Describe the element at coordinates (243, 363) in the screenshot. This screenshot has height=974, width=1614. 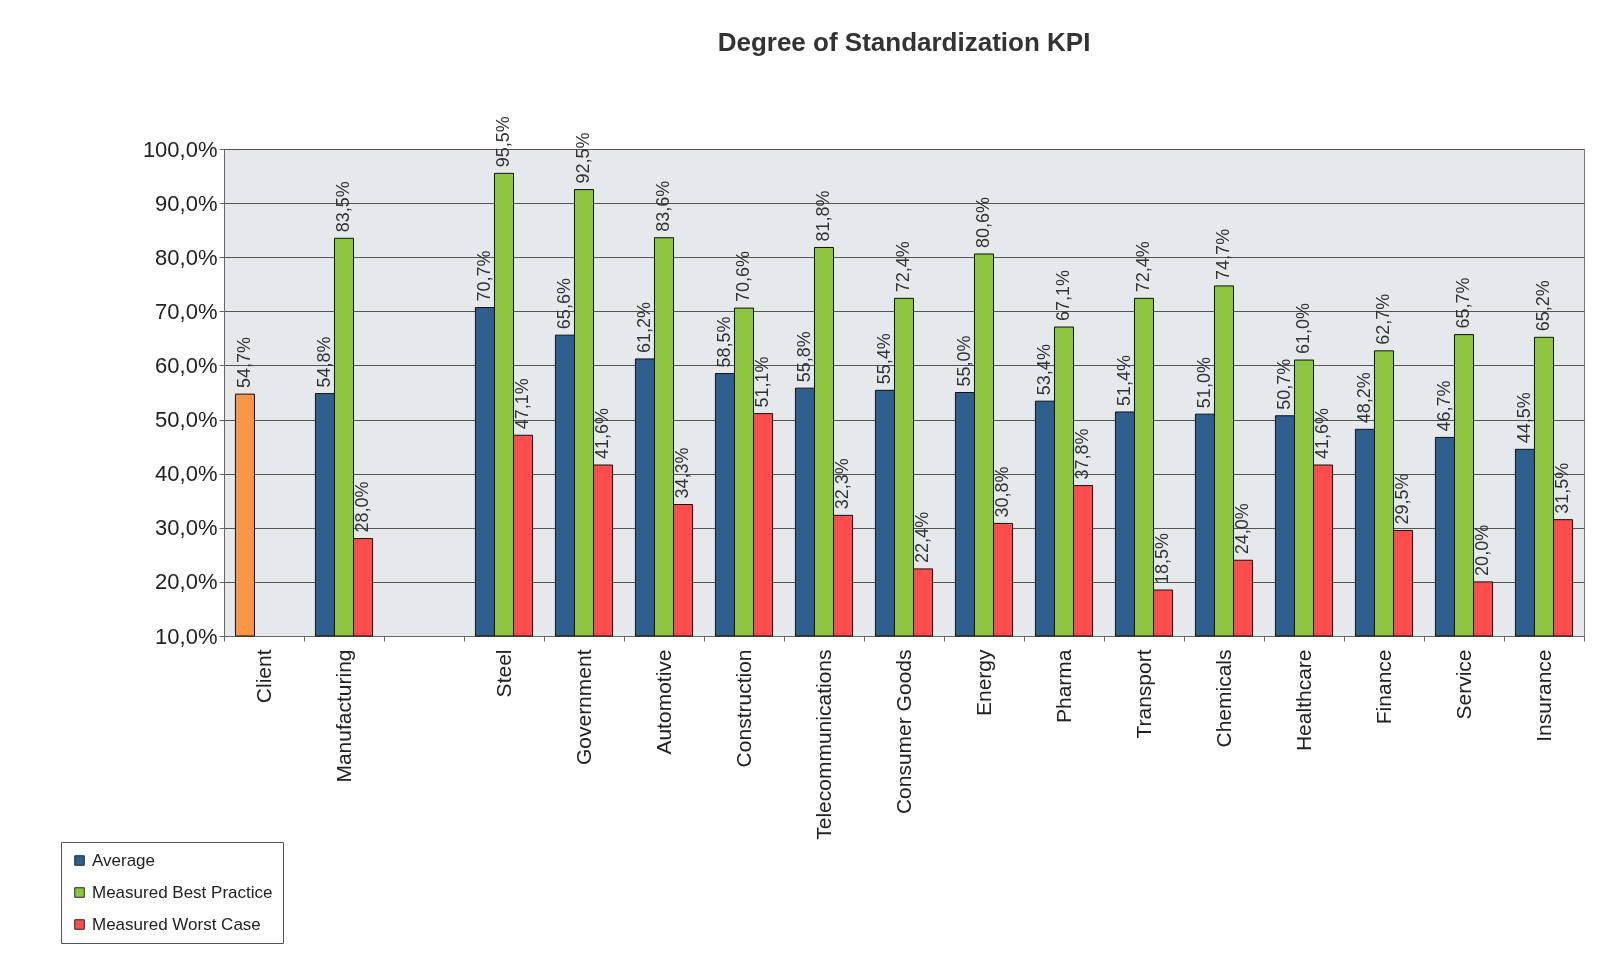
I see `data-label: 54,7%` at that location.